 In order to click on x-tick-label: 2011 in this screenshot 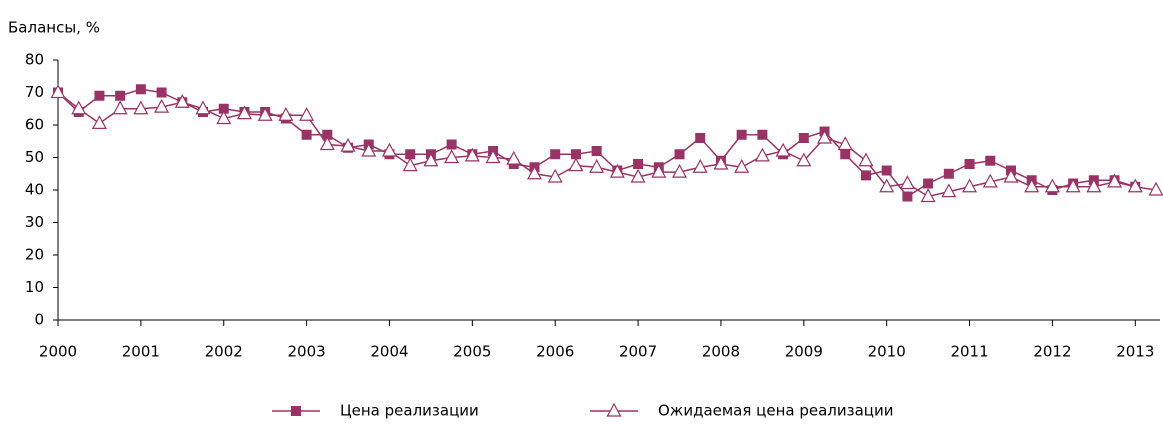, I will do `click(969, 352)`.